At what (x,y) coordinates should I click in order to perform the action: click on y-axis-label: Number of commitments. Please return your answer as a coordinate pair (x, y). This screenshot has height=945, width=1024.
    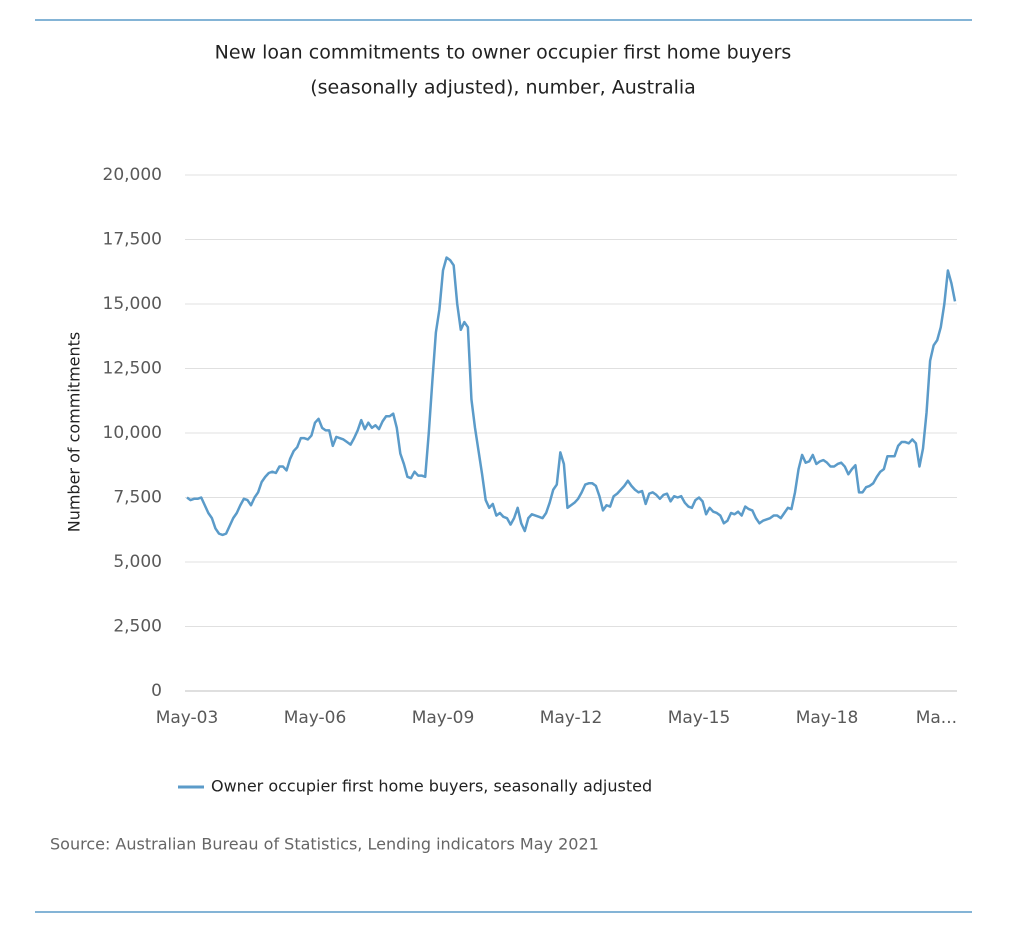
    Looking at the image, I should click on (74, 432).